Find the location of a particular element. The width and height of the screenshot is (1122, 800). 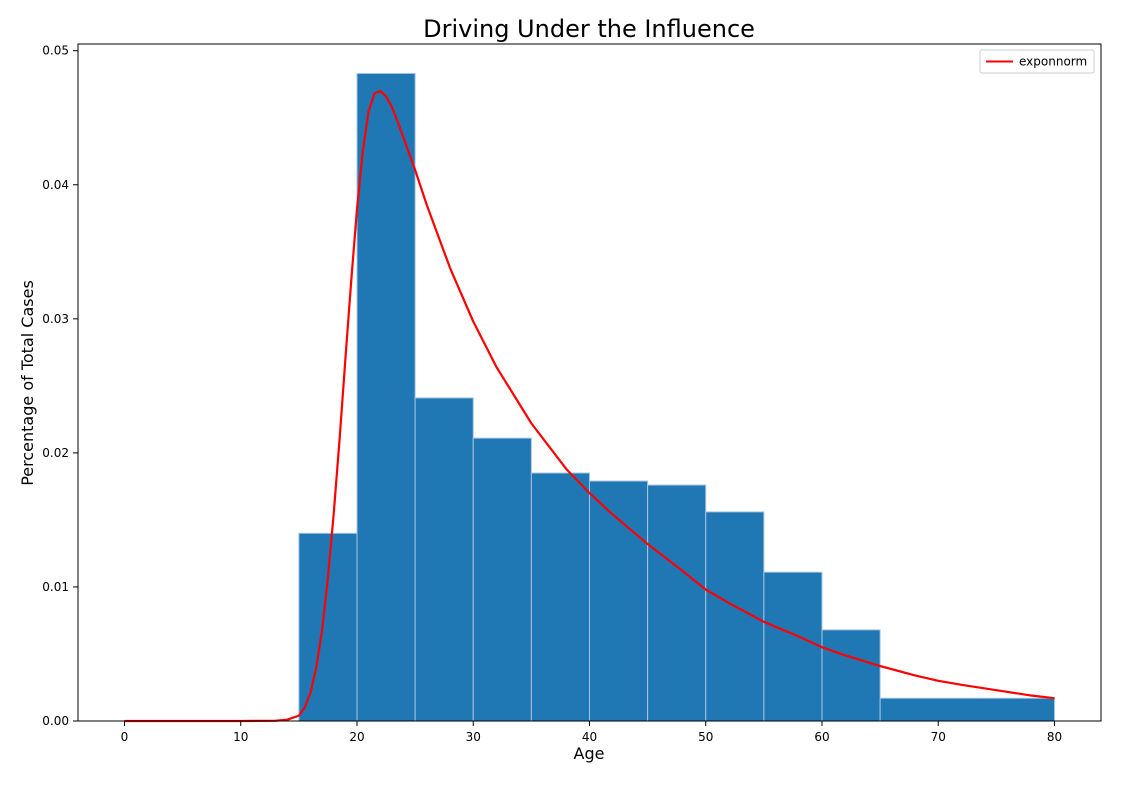

x-tick-label: 30 is located at coordinates (473, 737).